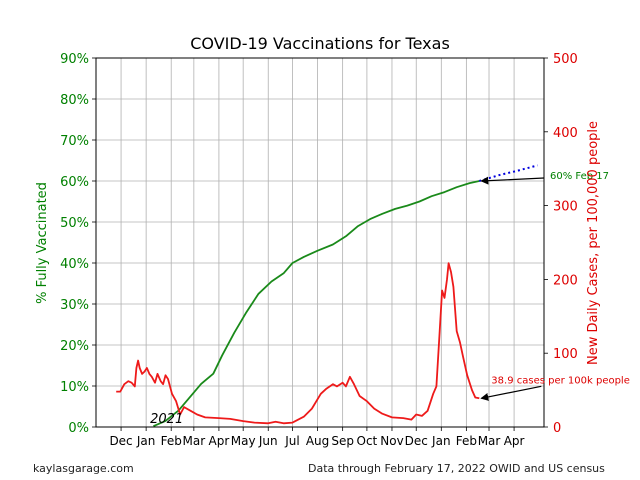 The width and height of the screenshot is (640, 480). Describe the element at coordinates (560, 380) in the screenshot. I see `cases-annotation: 38.9 cases per 100k people` at that location.